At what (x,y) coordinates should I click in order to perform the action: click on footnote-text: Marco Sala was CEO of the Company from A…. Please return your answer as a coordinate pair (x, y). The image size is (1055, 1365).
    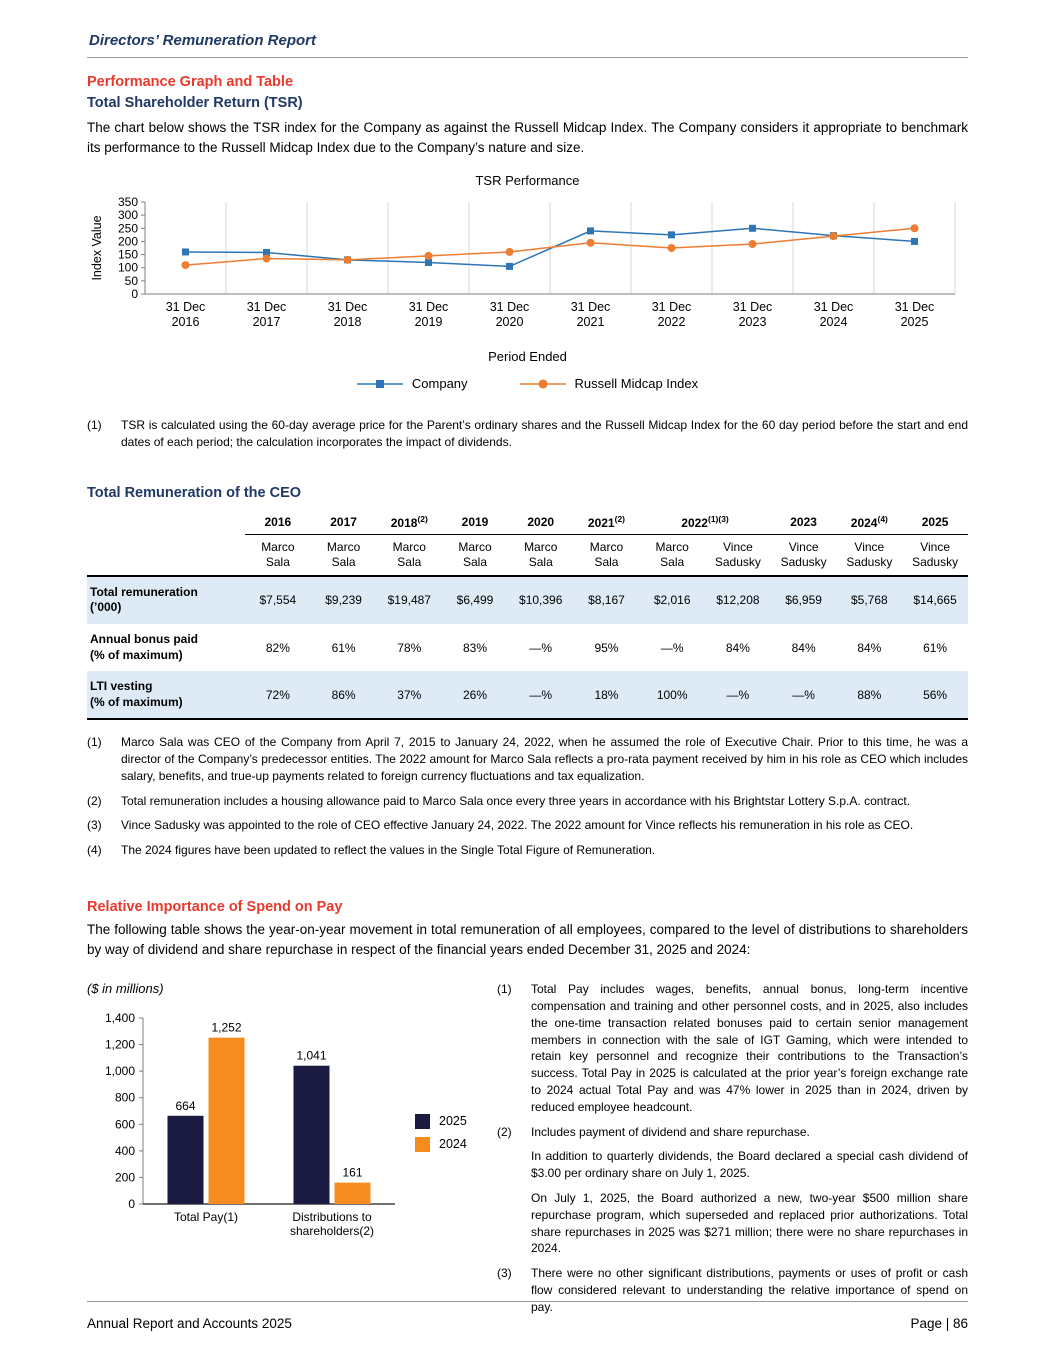
    Looking at the image, I should click on (544, 759).